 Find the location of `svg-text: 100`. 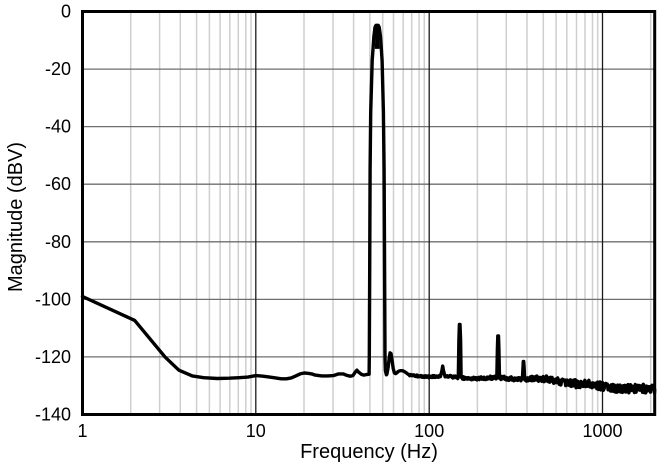

svg-text: 100 is located at coordinates (429, 431).